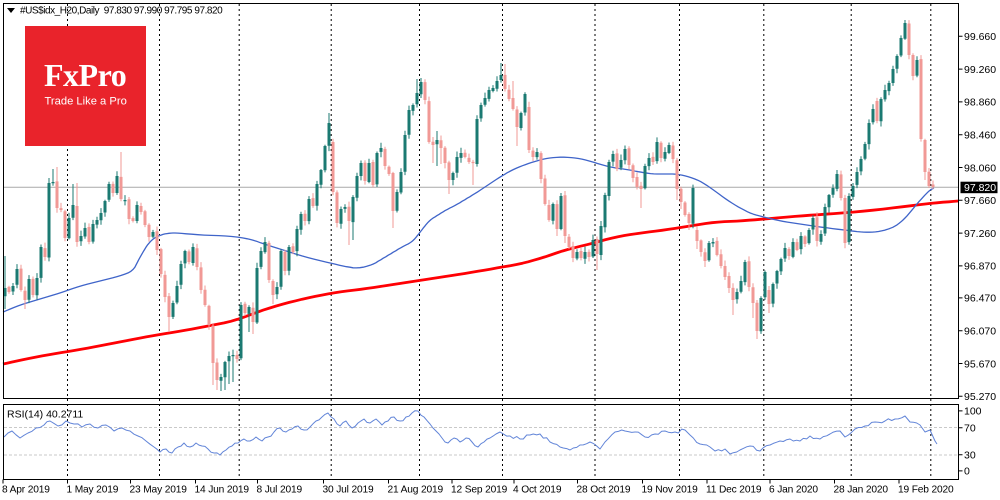  What do you see at coordinates (861, 490) in the screenshot?
I see `svg-text: 28 Jan 2020` at bounding box center [861, 490].